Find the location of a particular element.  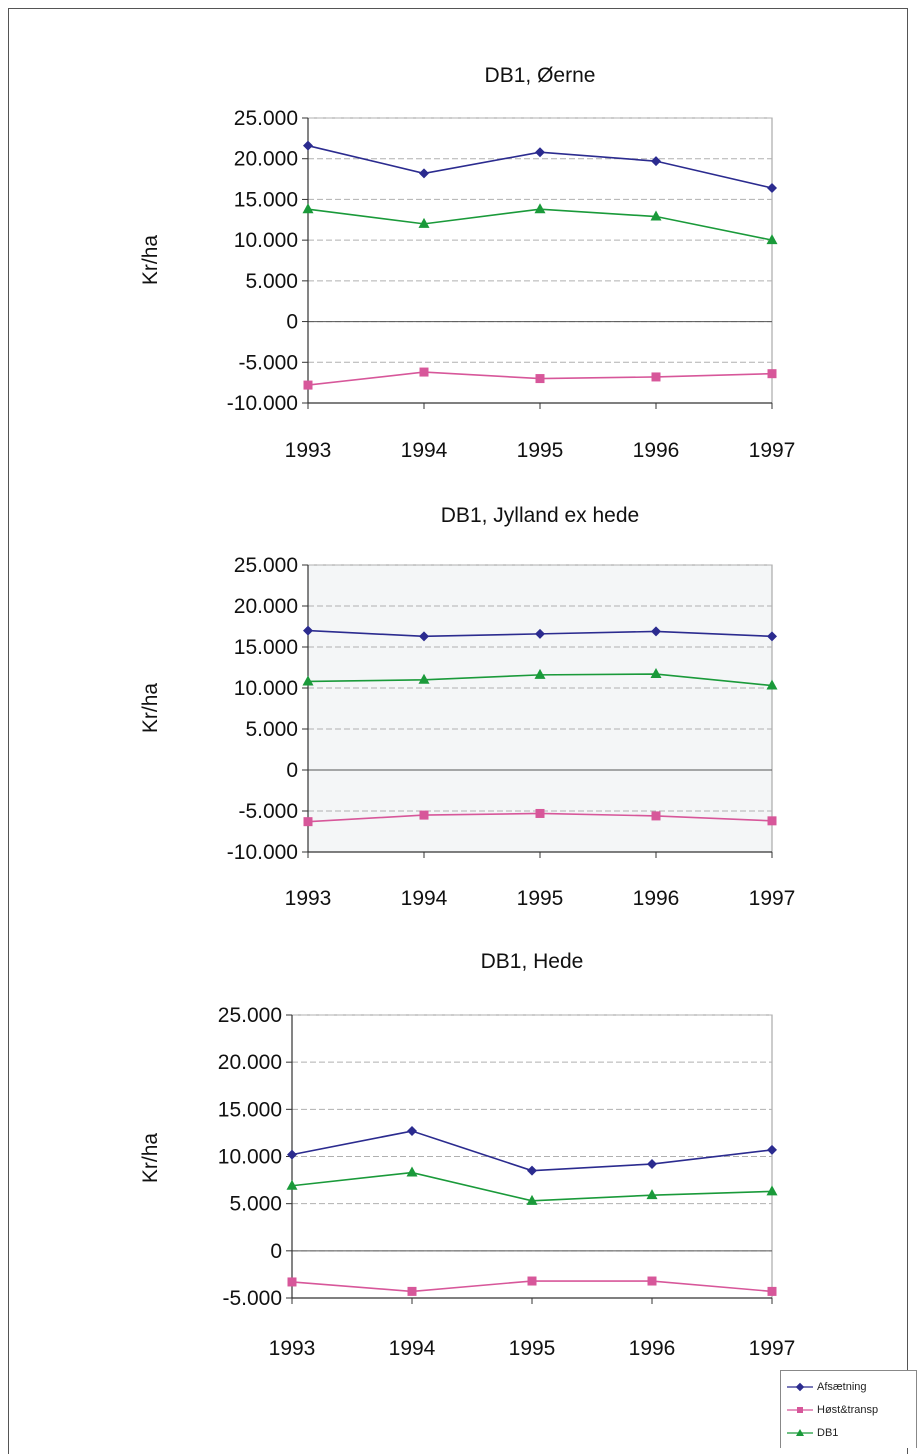

chart3-y-tick-label: 25.000 is located at coordinates (250, 1015).